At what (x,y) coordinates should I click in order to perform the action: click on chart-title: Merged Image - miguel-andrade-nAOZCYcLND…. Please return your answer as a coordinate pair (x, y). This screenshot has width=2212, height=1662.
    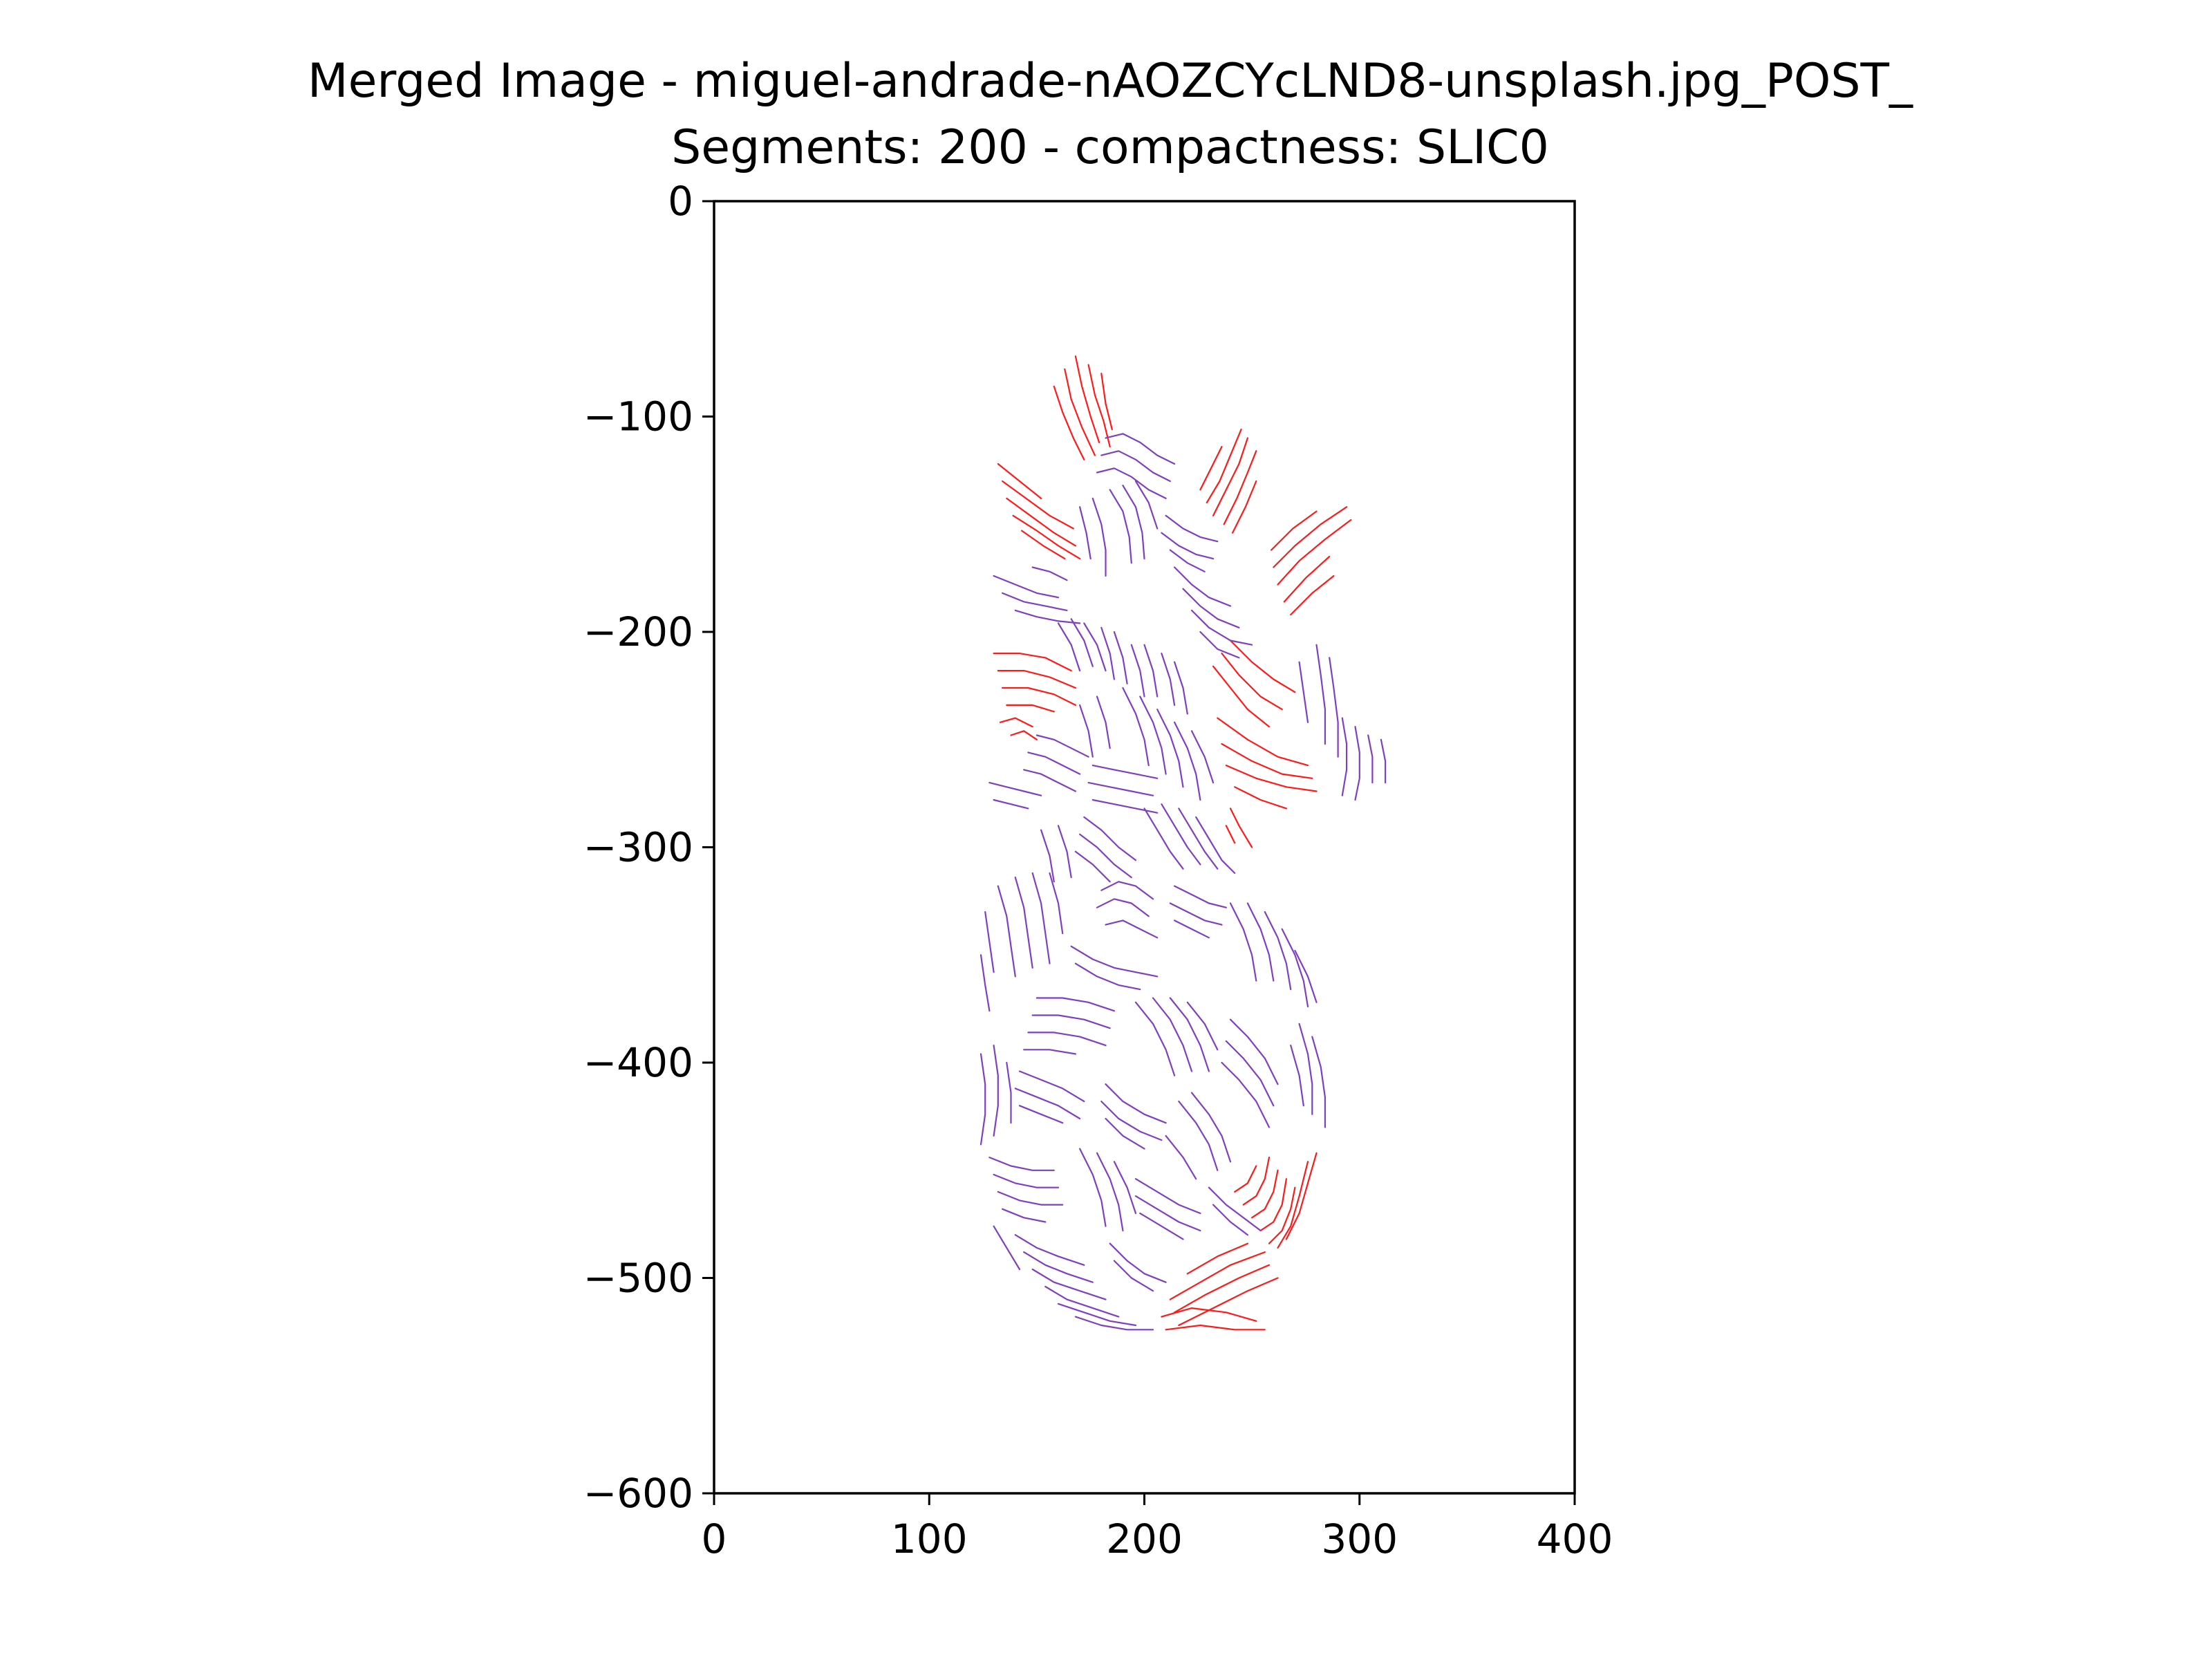
    Looking at the image, I should click on (1110, 82).